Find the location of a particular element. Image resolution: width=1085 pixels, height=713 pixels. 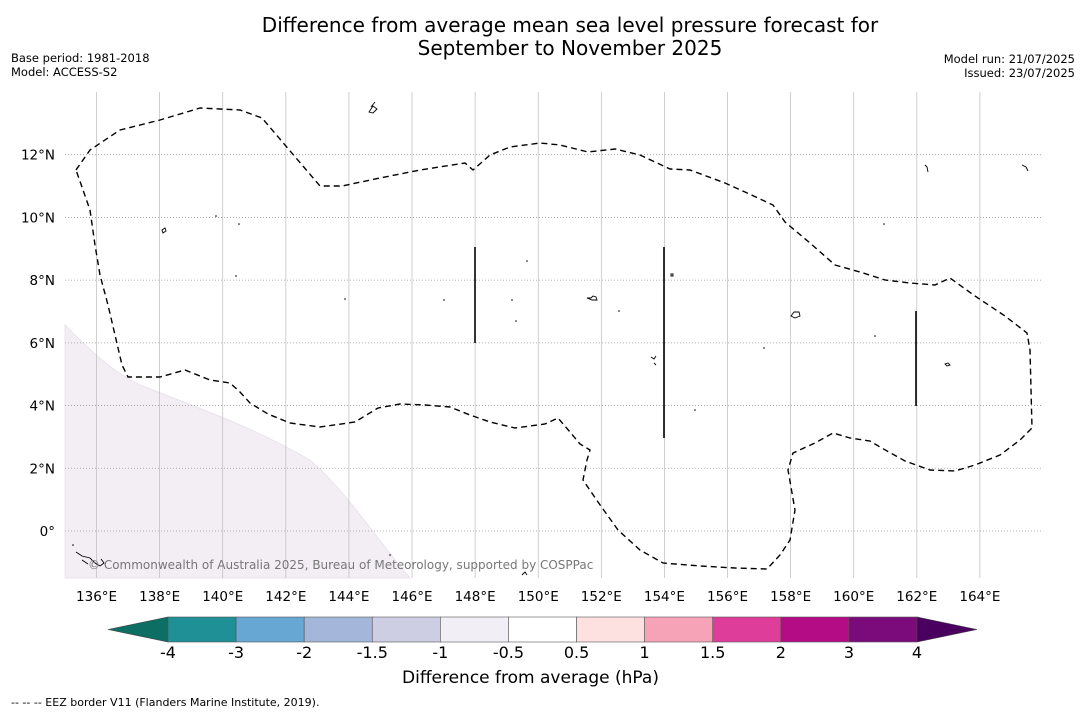

colorbar-over-arrow is located at coordinates (947, 629).